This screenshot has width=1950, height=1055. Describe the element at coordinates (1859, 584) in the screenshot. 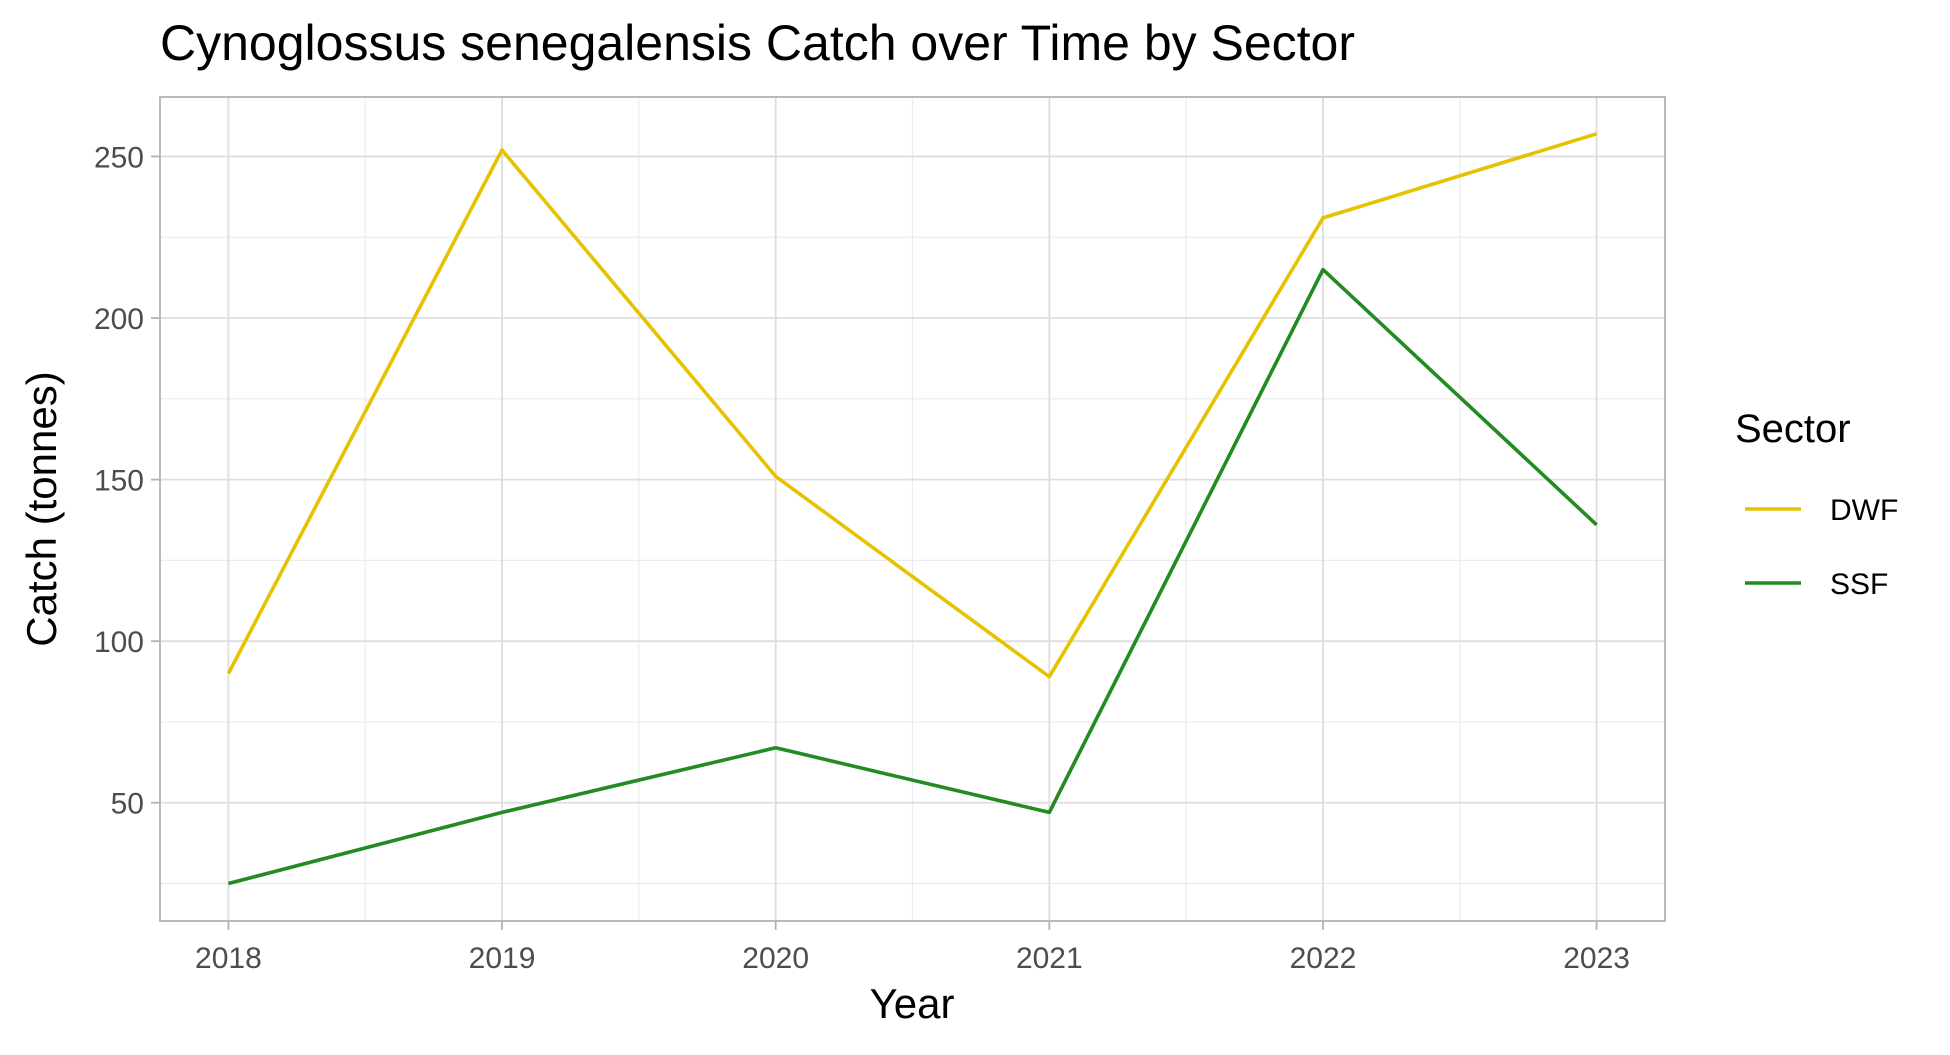

I see `legend-label-ssf: SSF` at that location.